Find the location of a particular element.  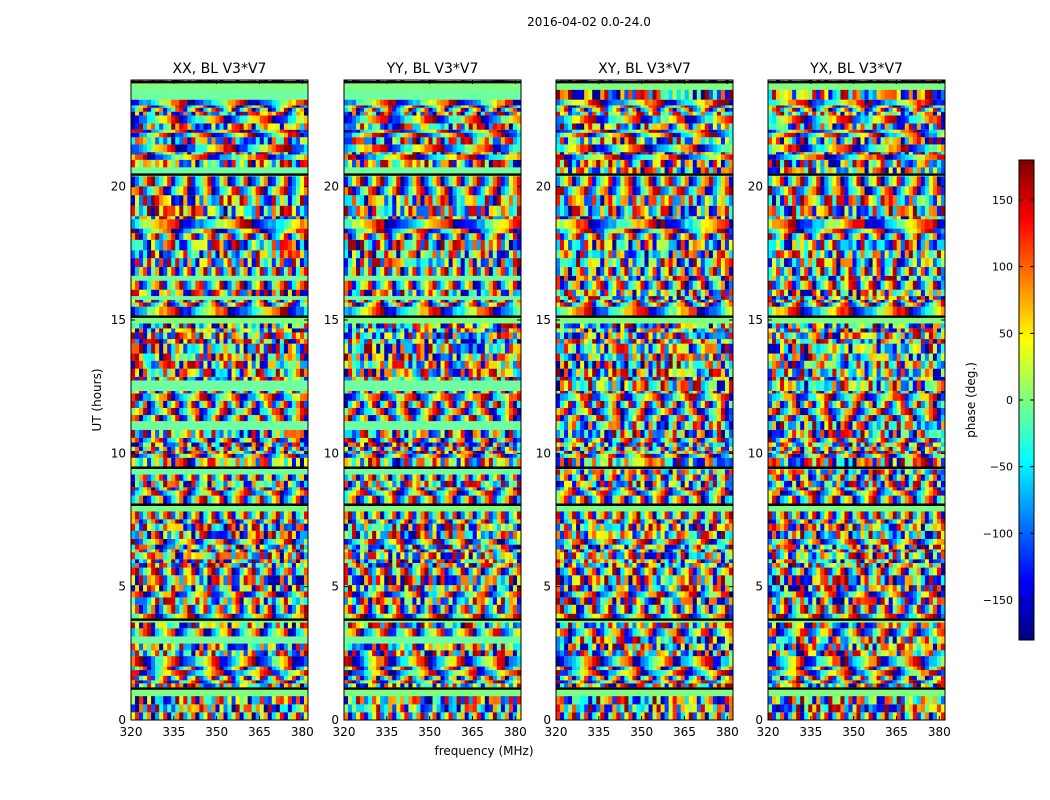

colorbar-tick-label: 0 is located at coordinates (1009, 400).